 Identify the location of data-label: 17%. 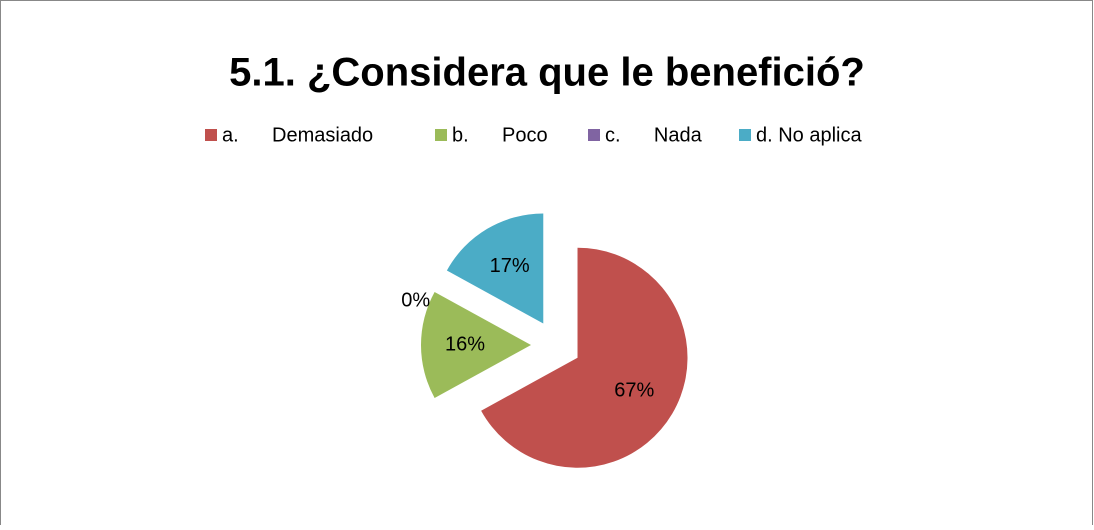
(510, 266).